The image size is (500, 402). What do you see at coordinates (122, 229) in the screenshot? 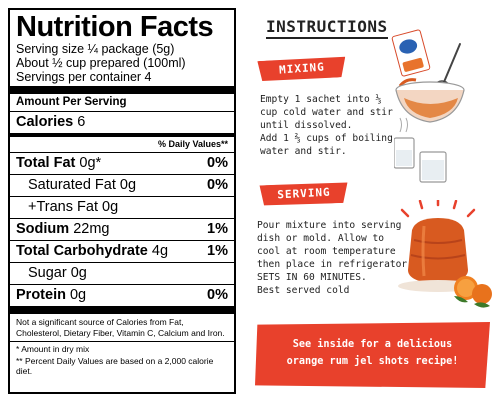
I see `nutrient-row-sodium: Sodium 22mg 1%` at bounding box center [122, 229].